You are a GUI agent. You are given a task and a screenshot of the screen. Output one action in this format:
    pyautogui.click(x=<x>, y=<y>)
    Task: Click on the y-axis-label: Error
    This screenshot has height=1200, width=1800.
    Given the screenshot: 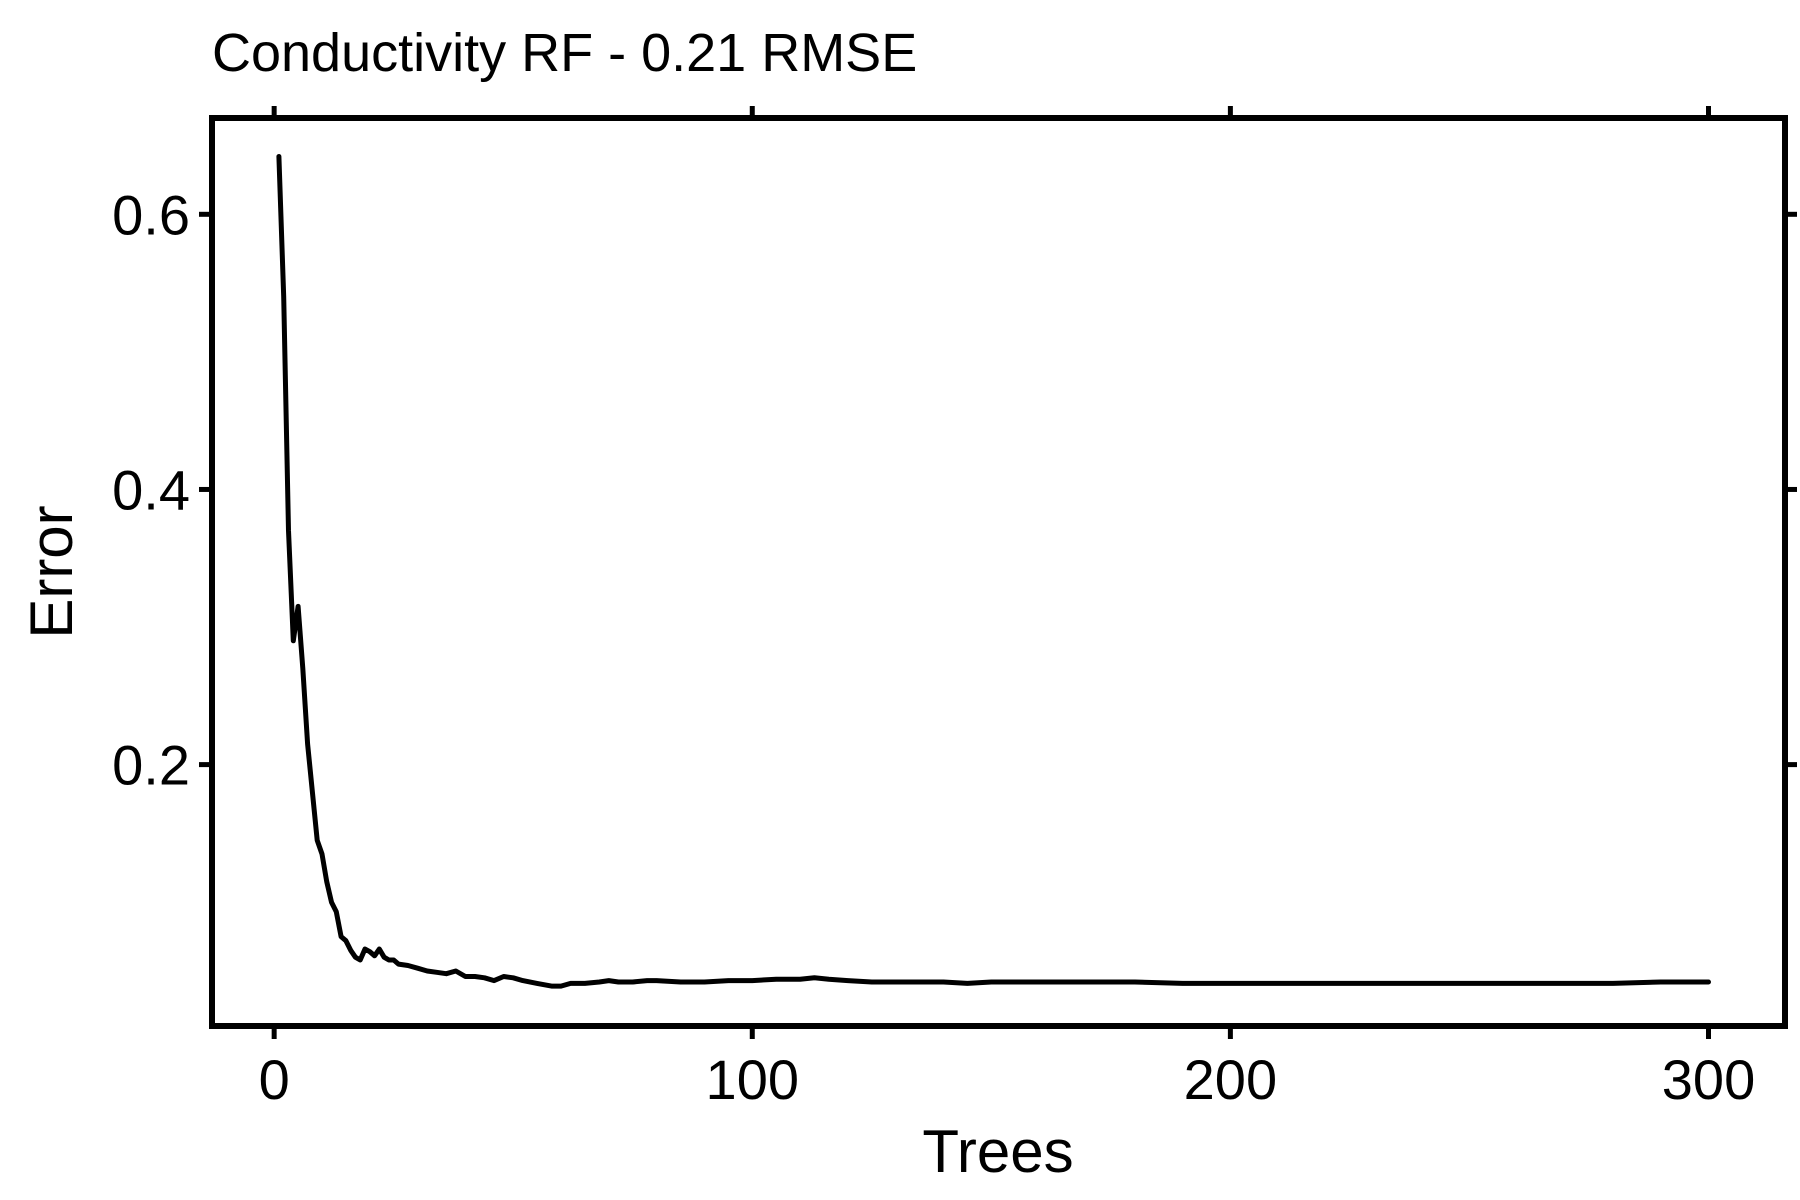 What is the action you would take?
    pyautogui.click(x=51, y=571)
    